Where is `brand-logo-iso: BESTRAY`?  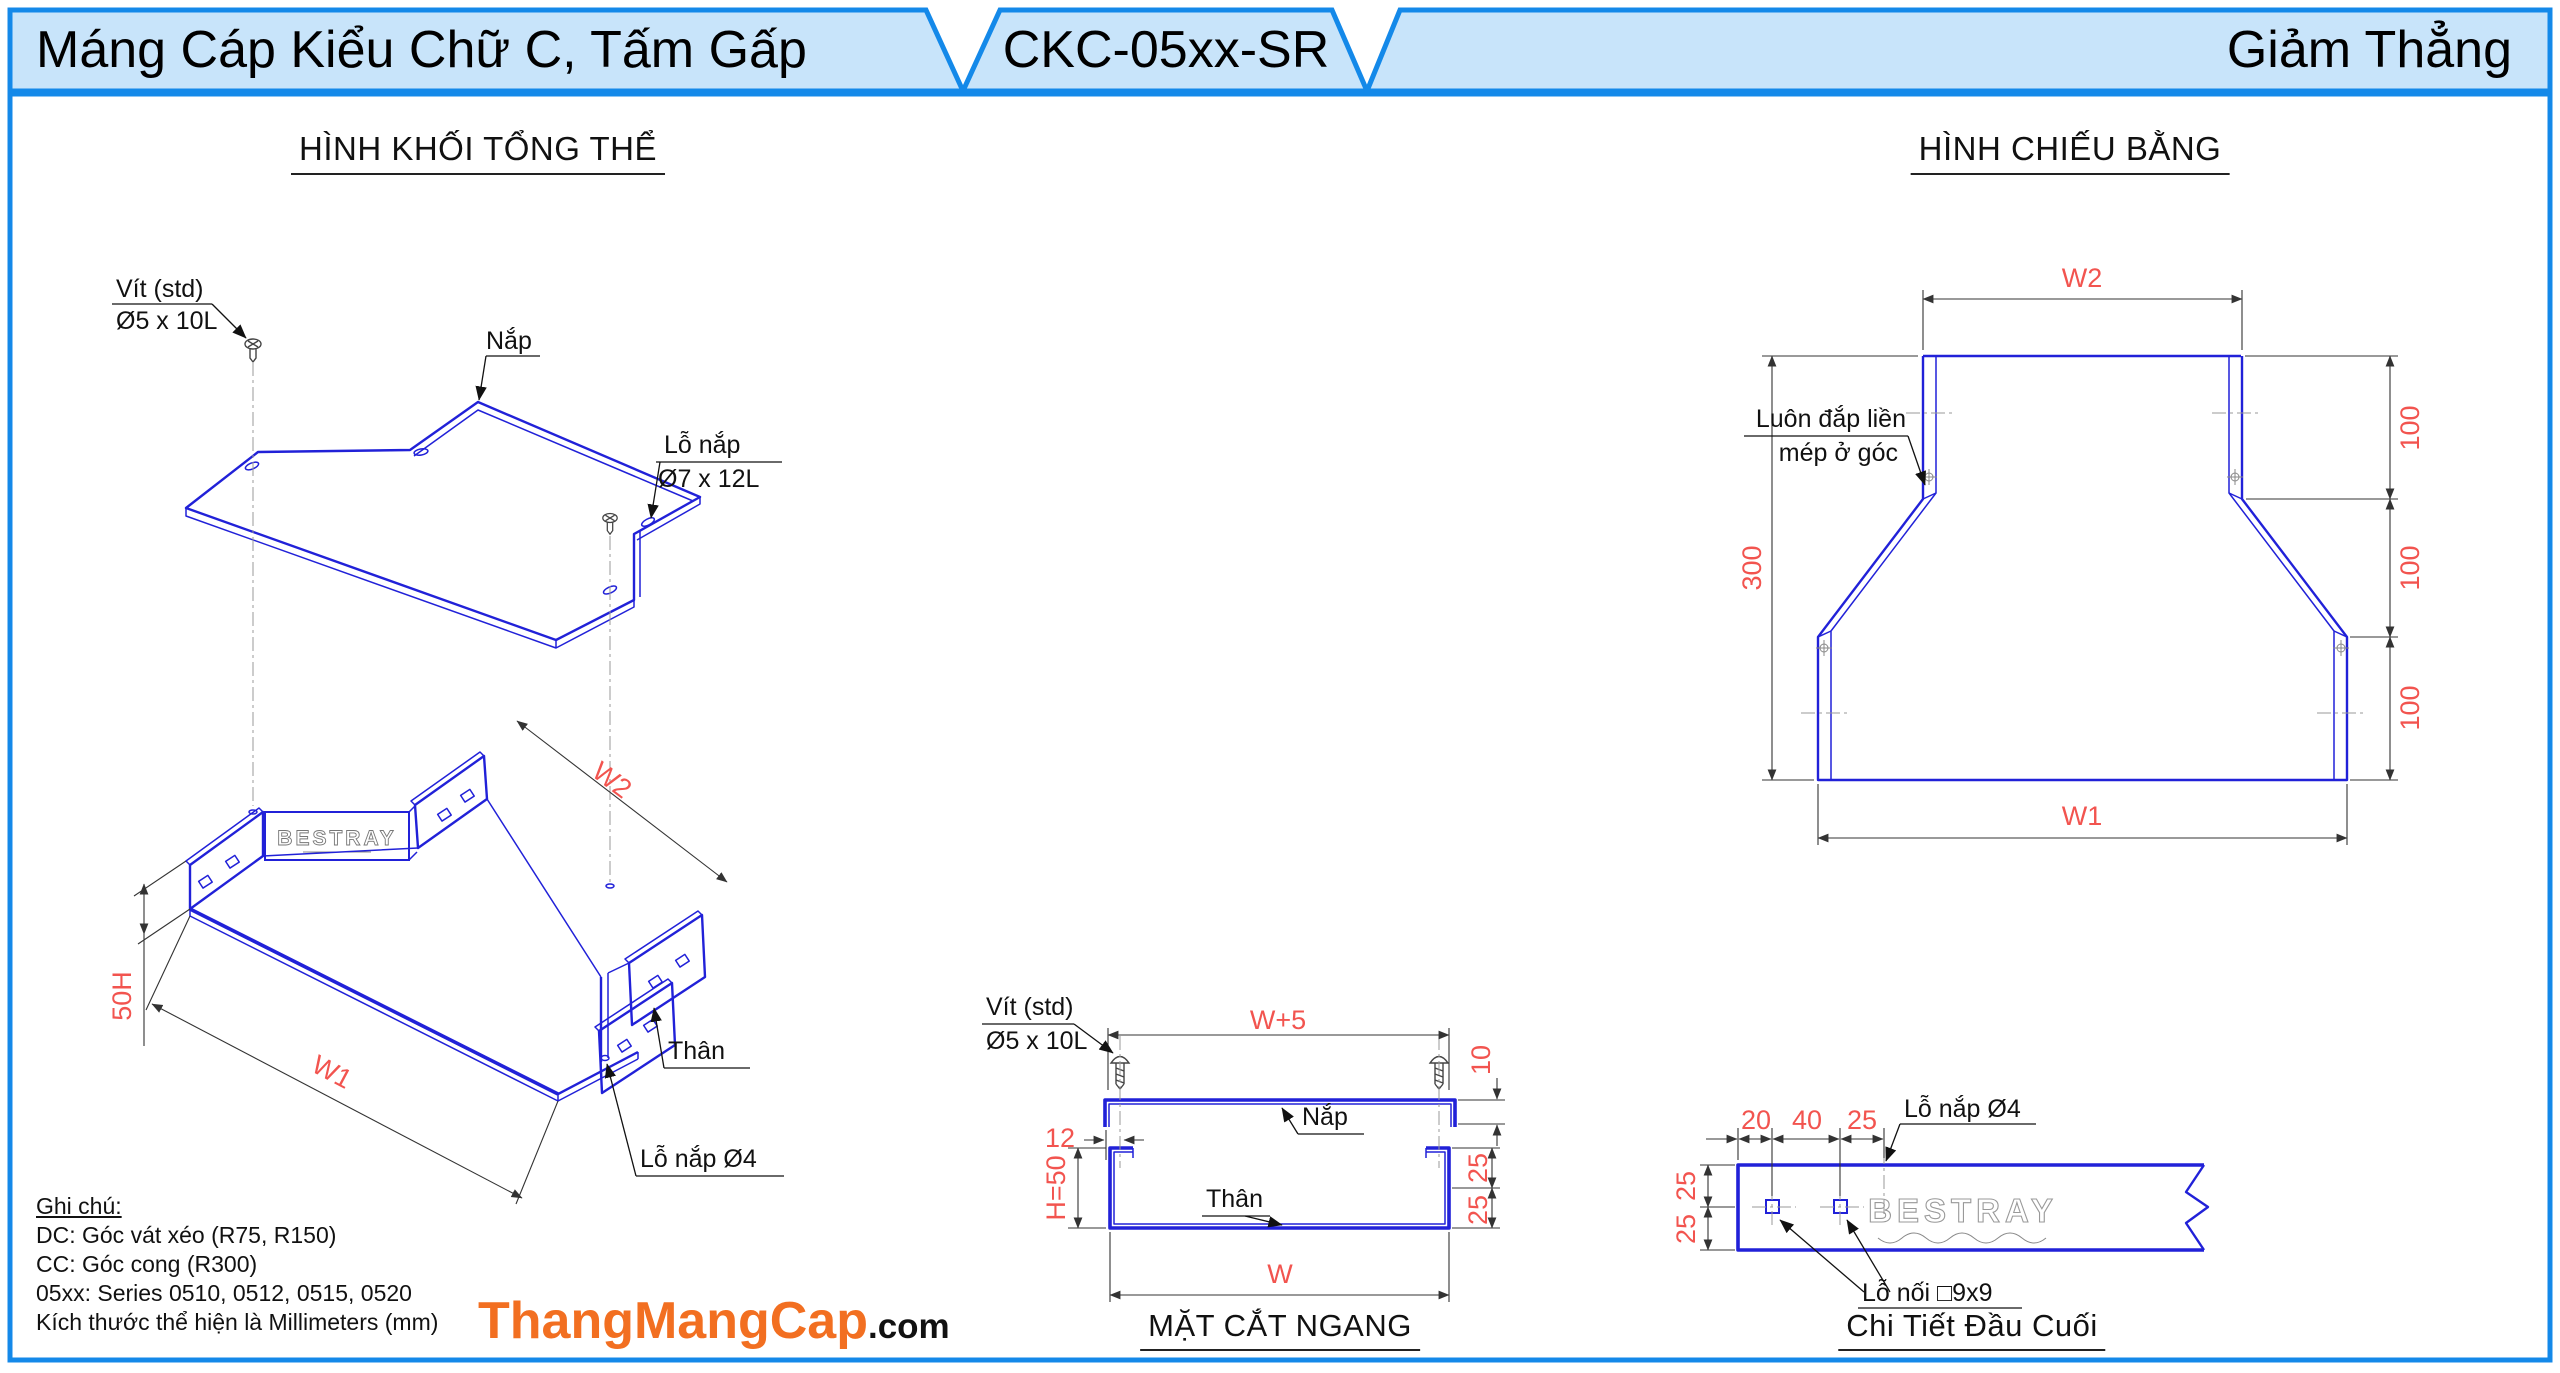 brand-logo-iso: BESTRAY is located at coordinates (336, 838).